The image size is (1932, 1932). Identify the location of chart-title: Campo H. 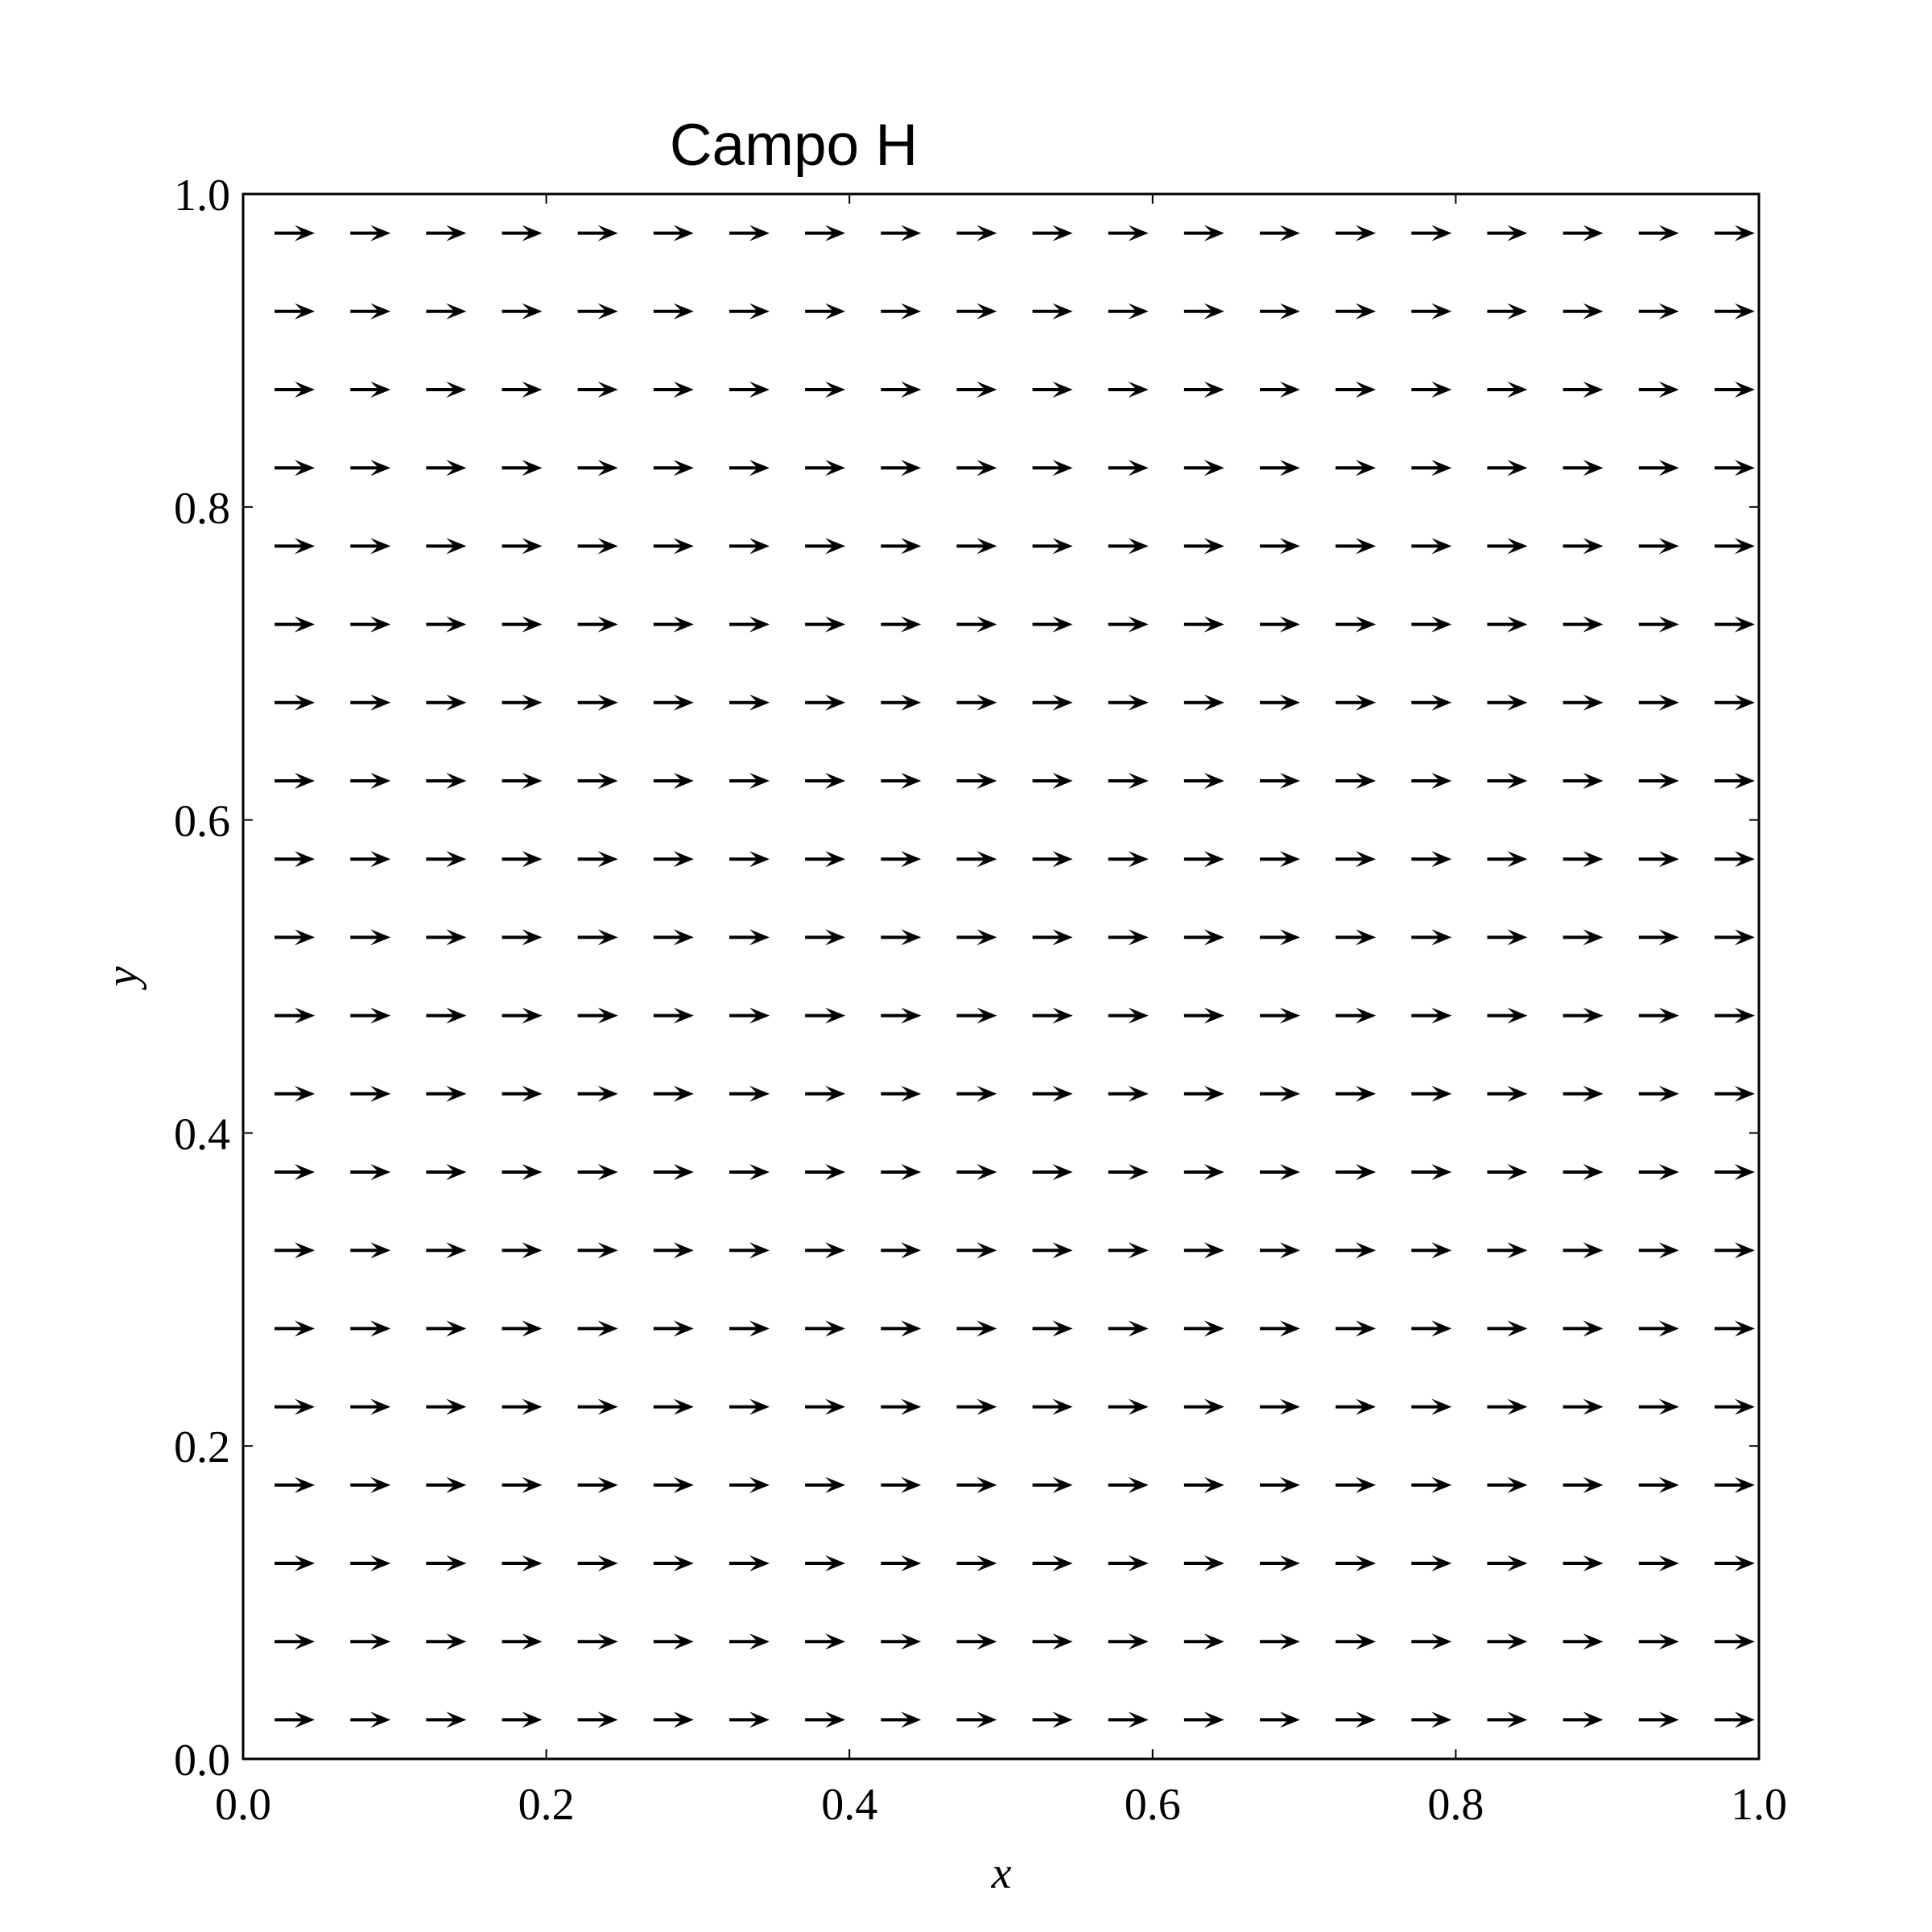
(794, 145).